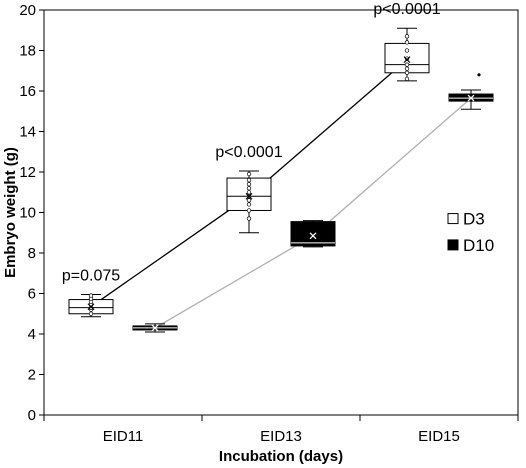 This screenshot has height=468, width=526. I want to click on x-tick-label: EID11, so click(123, 436).